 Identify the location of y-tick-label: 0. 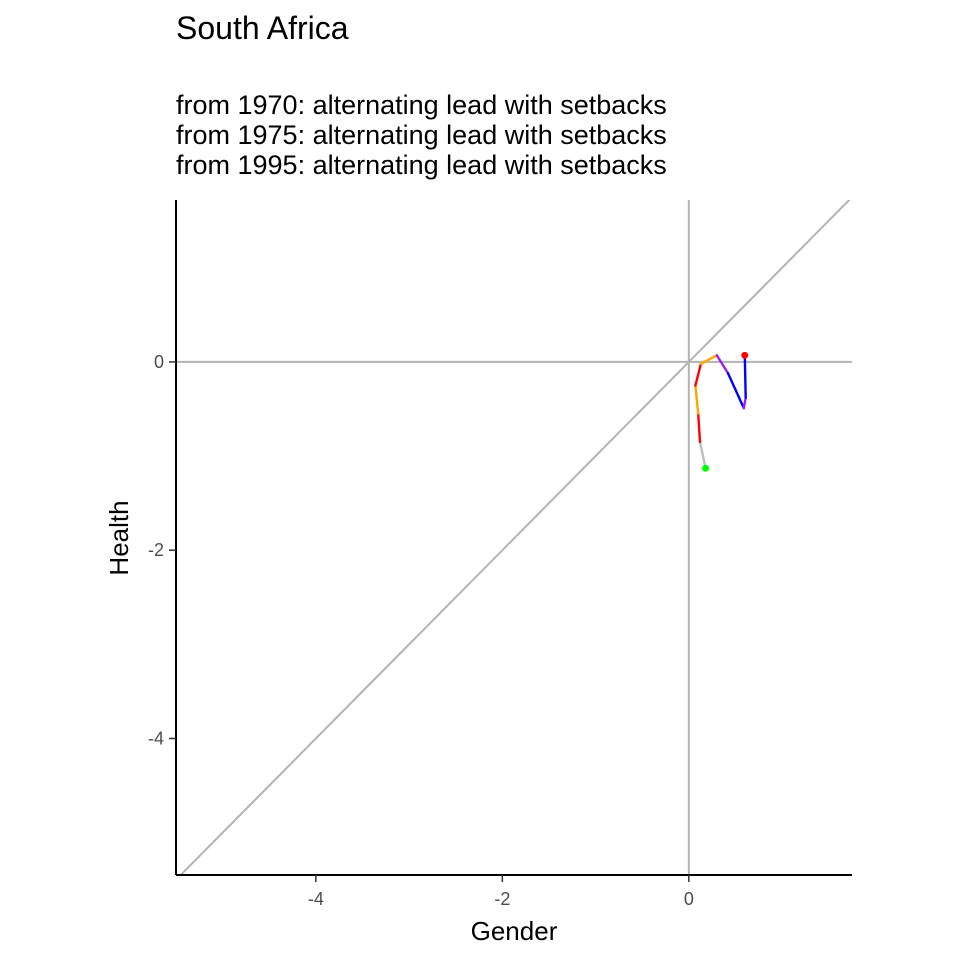
(159, 362).